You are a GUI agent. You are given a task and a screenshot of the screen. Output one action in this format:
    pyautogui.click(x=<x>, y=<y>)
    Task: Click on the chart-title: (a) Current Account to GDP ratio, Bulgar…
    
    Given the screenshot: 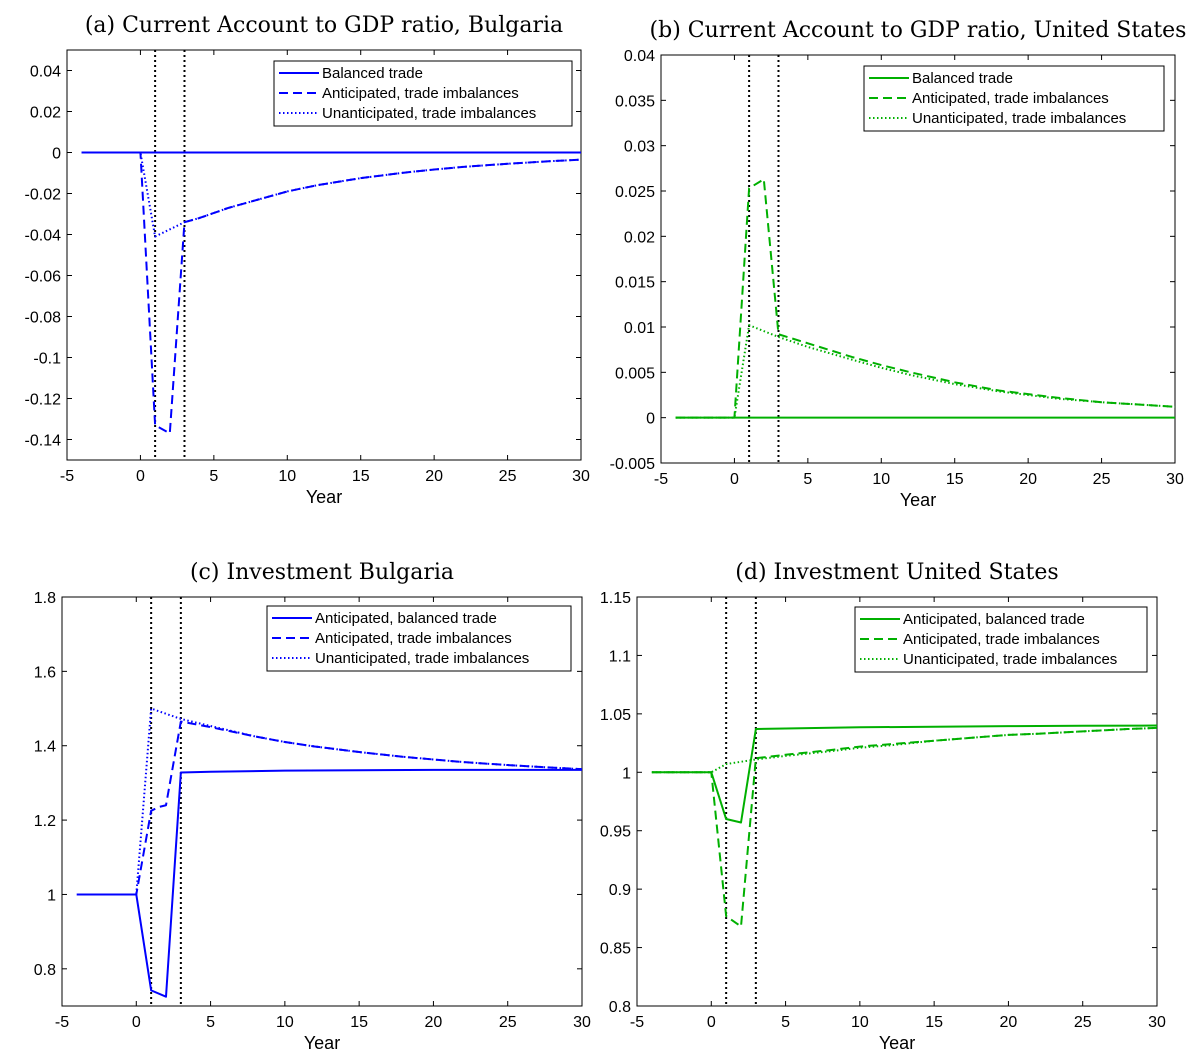 What is the action you would take?
    pyautogui.click(x=324, y=25)
    